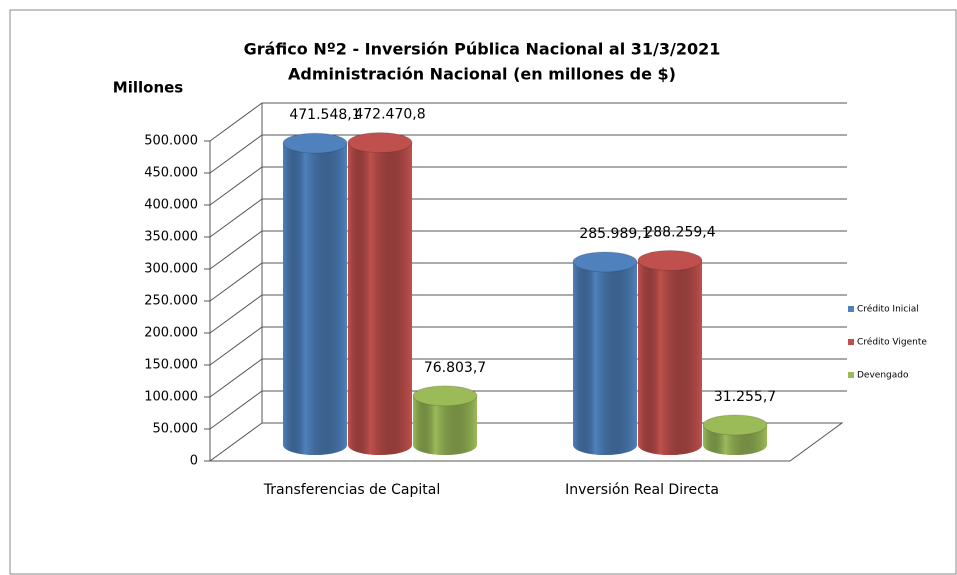 The height and width of the screenshot is (575, 957). Describe the element at coordinates (171, 301) in the screenshot. I see `y-tick-label: 250.000` at that location.